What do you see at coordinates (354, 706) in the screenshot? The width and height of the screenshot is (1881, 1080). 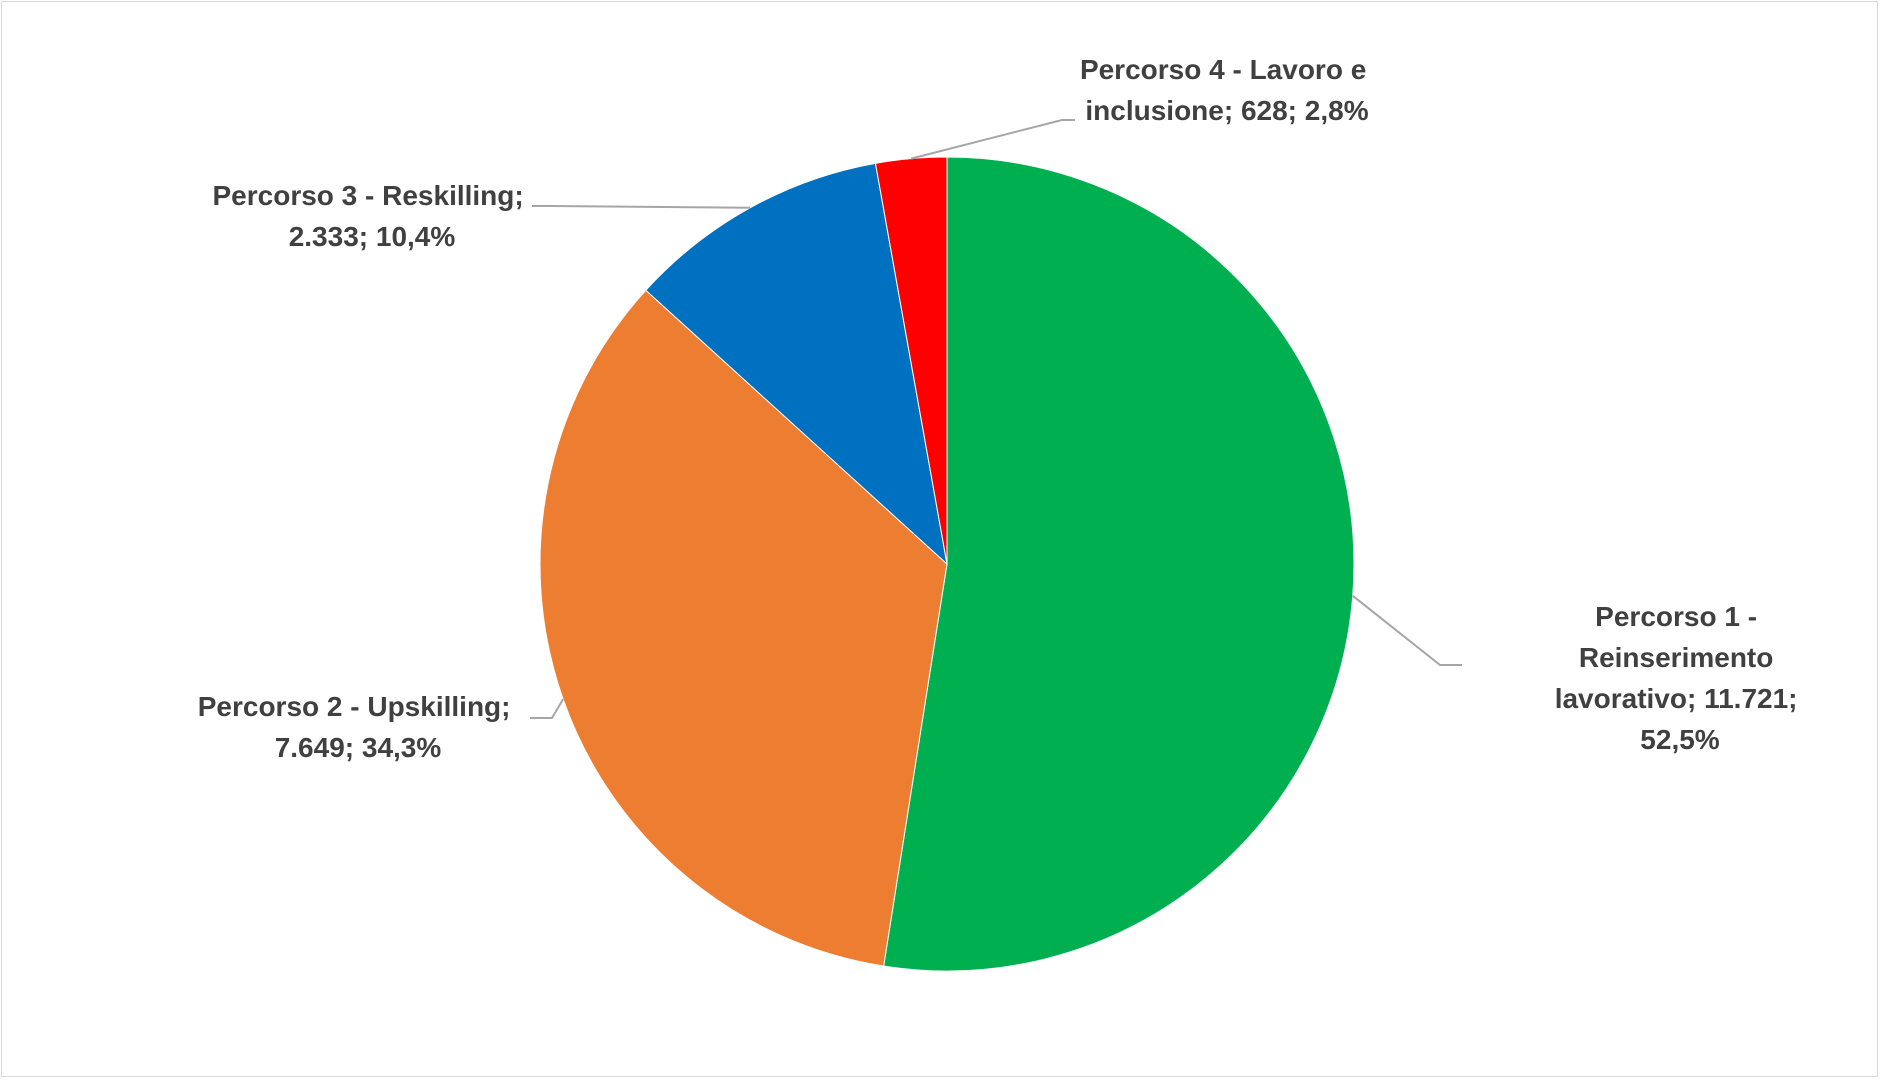 I see `label-line: Percorso 2 - Upskilling;` at bounding box center [354, 706].